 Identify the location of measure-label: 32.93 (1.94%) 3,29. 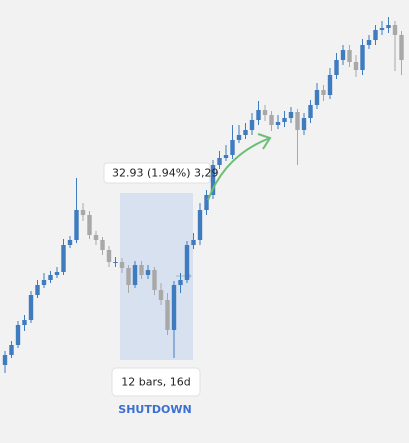
(165, 173).